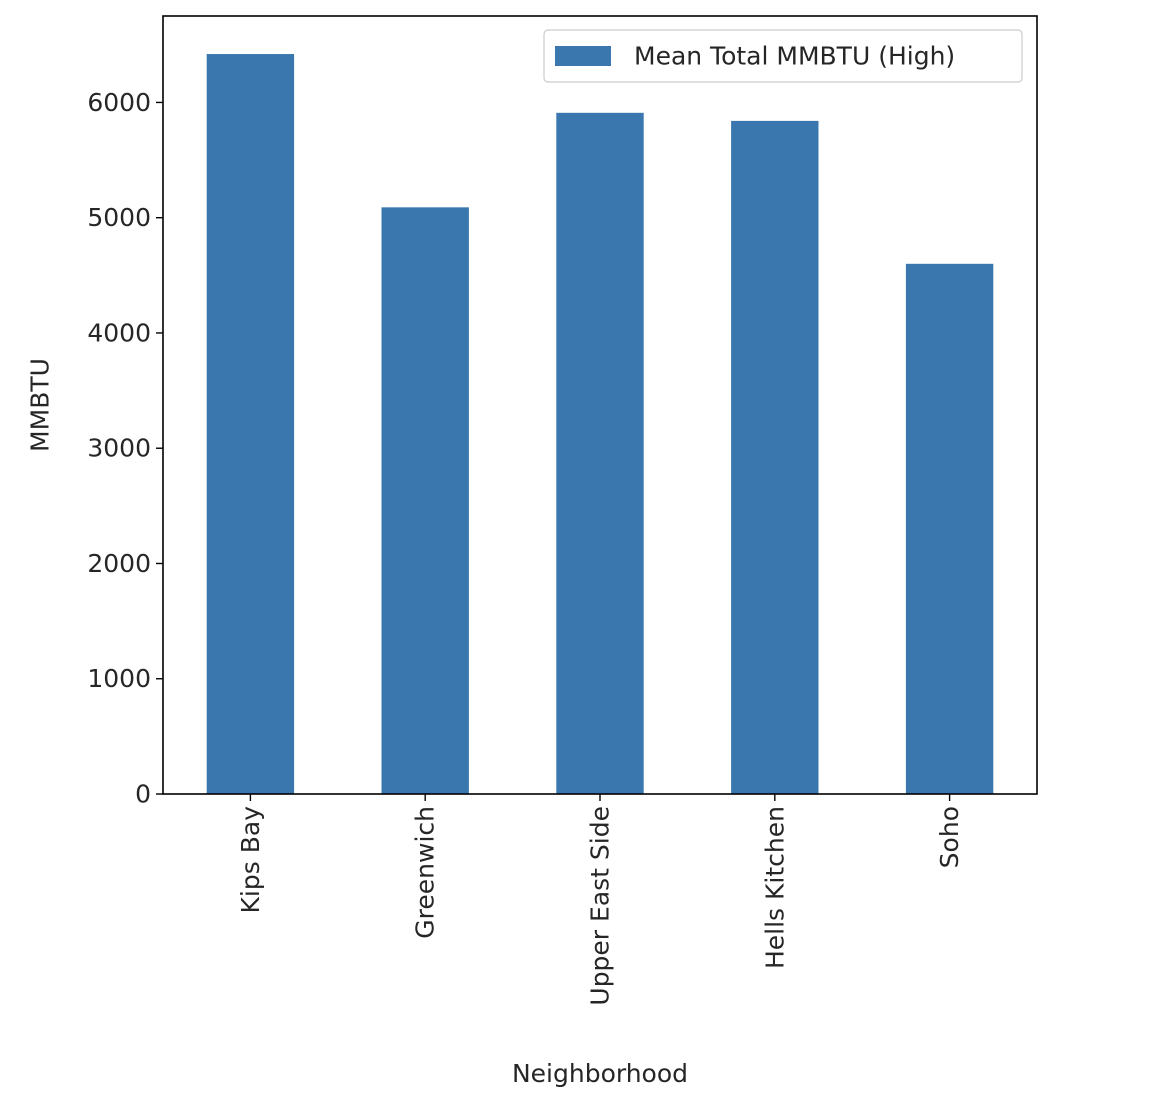 Image resolution: width=1154 pixels, height=1108 pixels. What do you see at coordinates (583, 56) in the screenshot?
I see `legend-swatch` at bounding box center [583, 56].